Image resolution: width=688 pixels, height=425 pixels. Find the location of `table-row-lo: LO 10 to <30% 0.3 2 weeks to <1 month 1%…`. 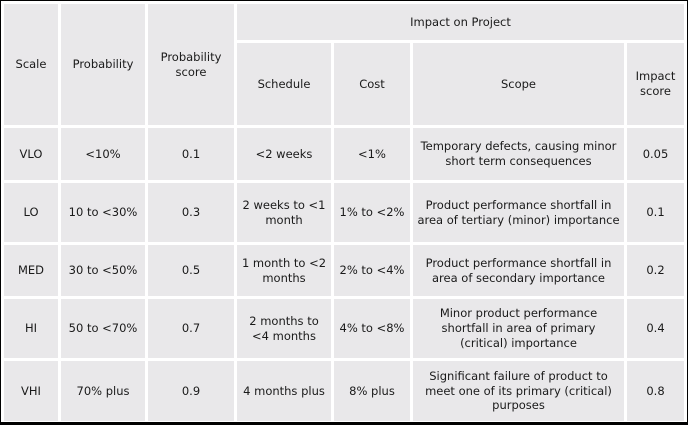

table-row-lo: LO 10 to <30% 0.3 2 weeks to <1 month 1%… is located at coordinates (344, 212).